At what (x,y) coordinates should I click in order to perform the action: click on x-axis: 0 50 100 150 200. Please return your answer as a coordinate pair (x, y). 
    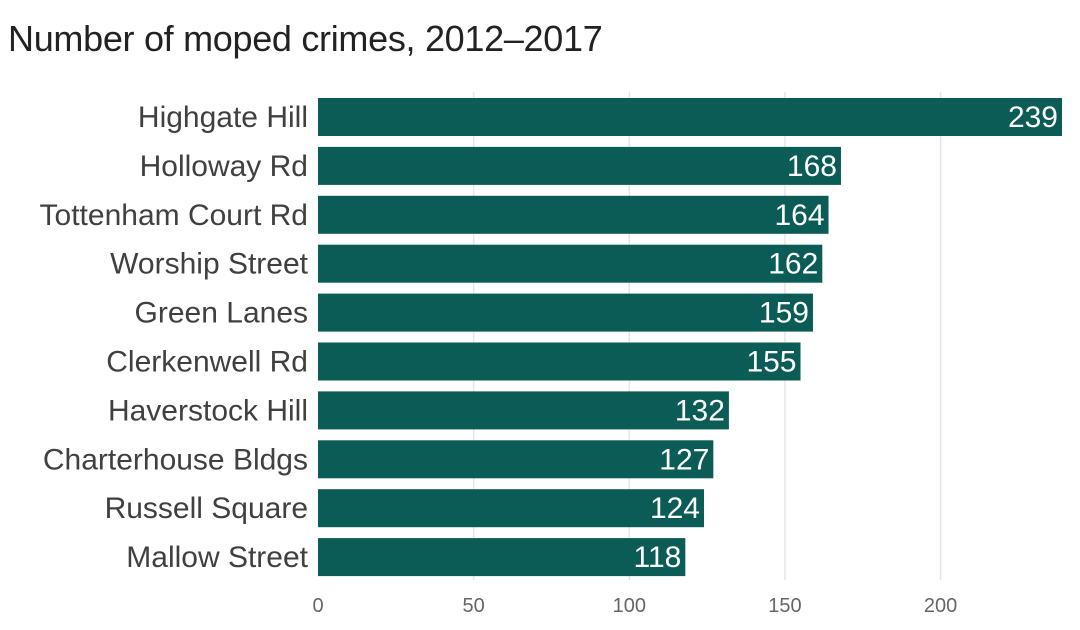
    Looking at the image, I should click on (634, 606).